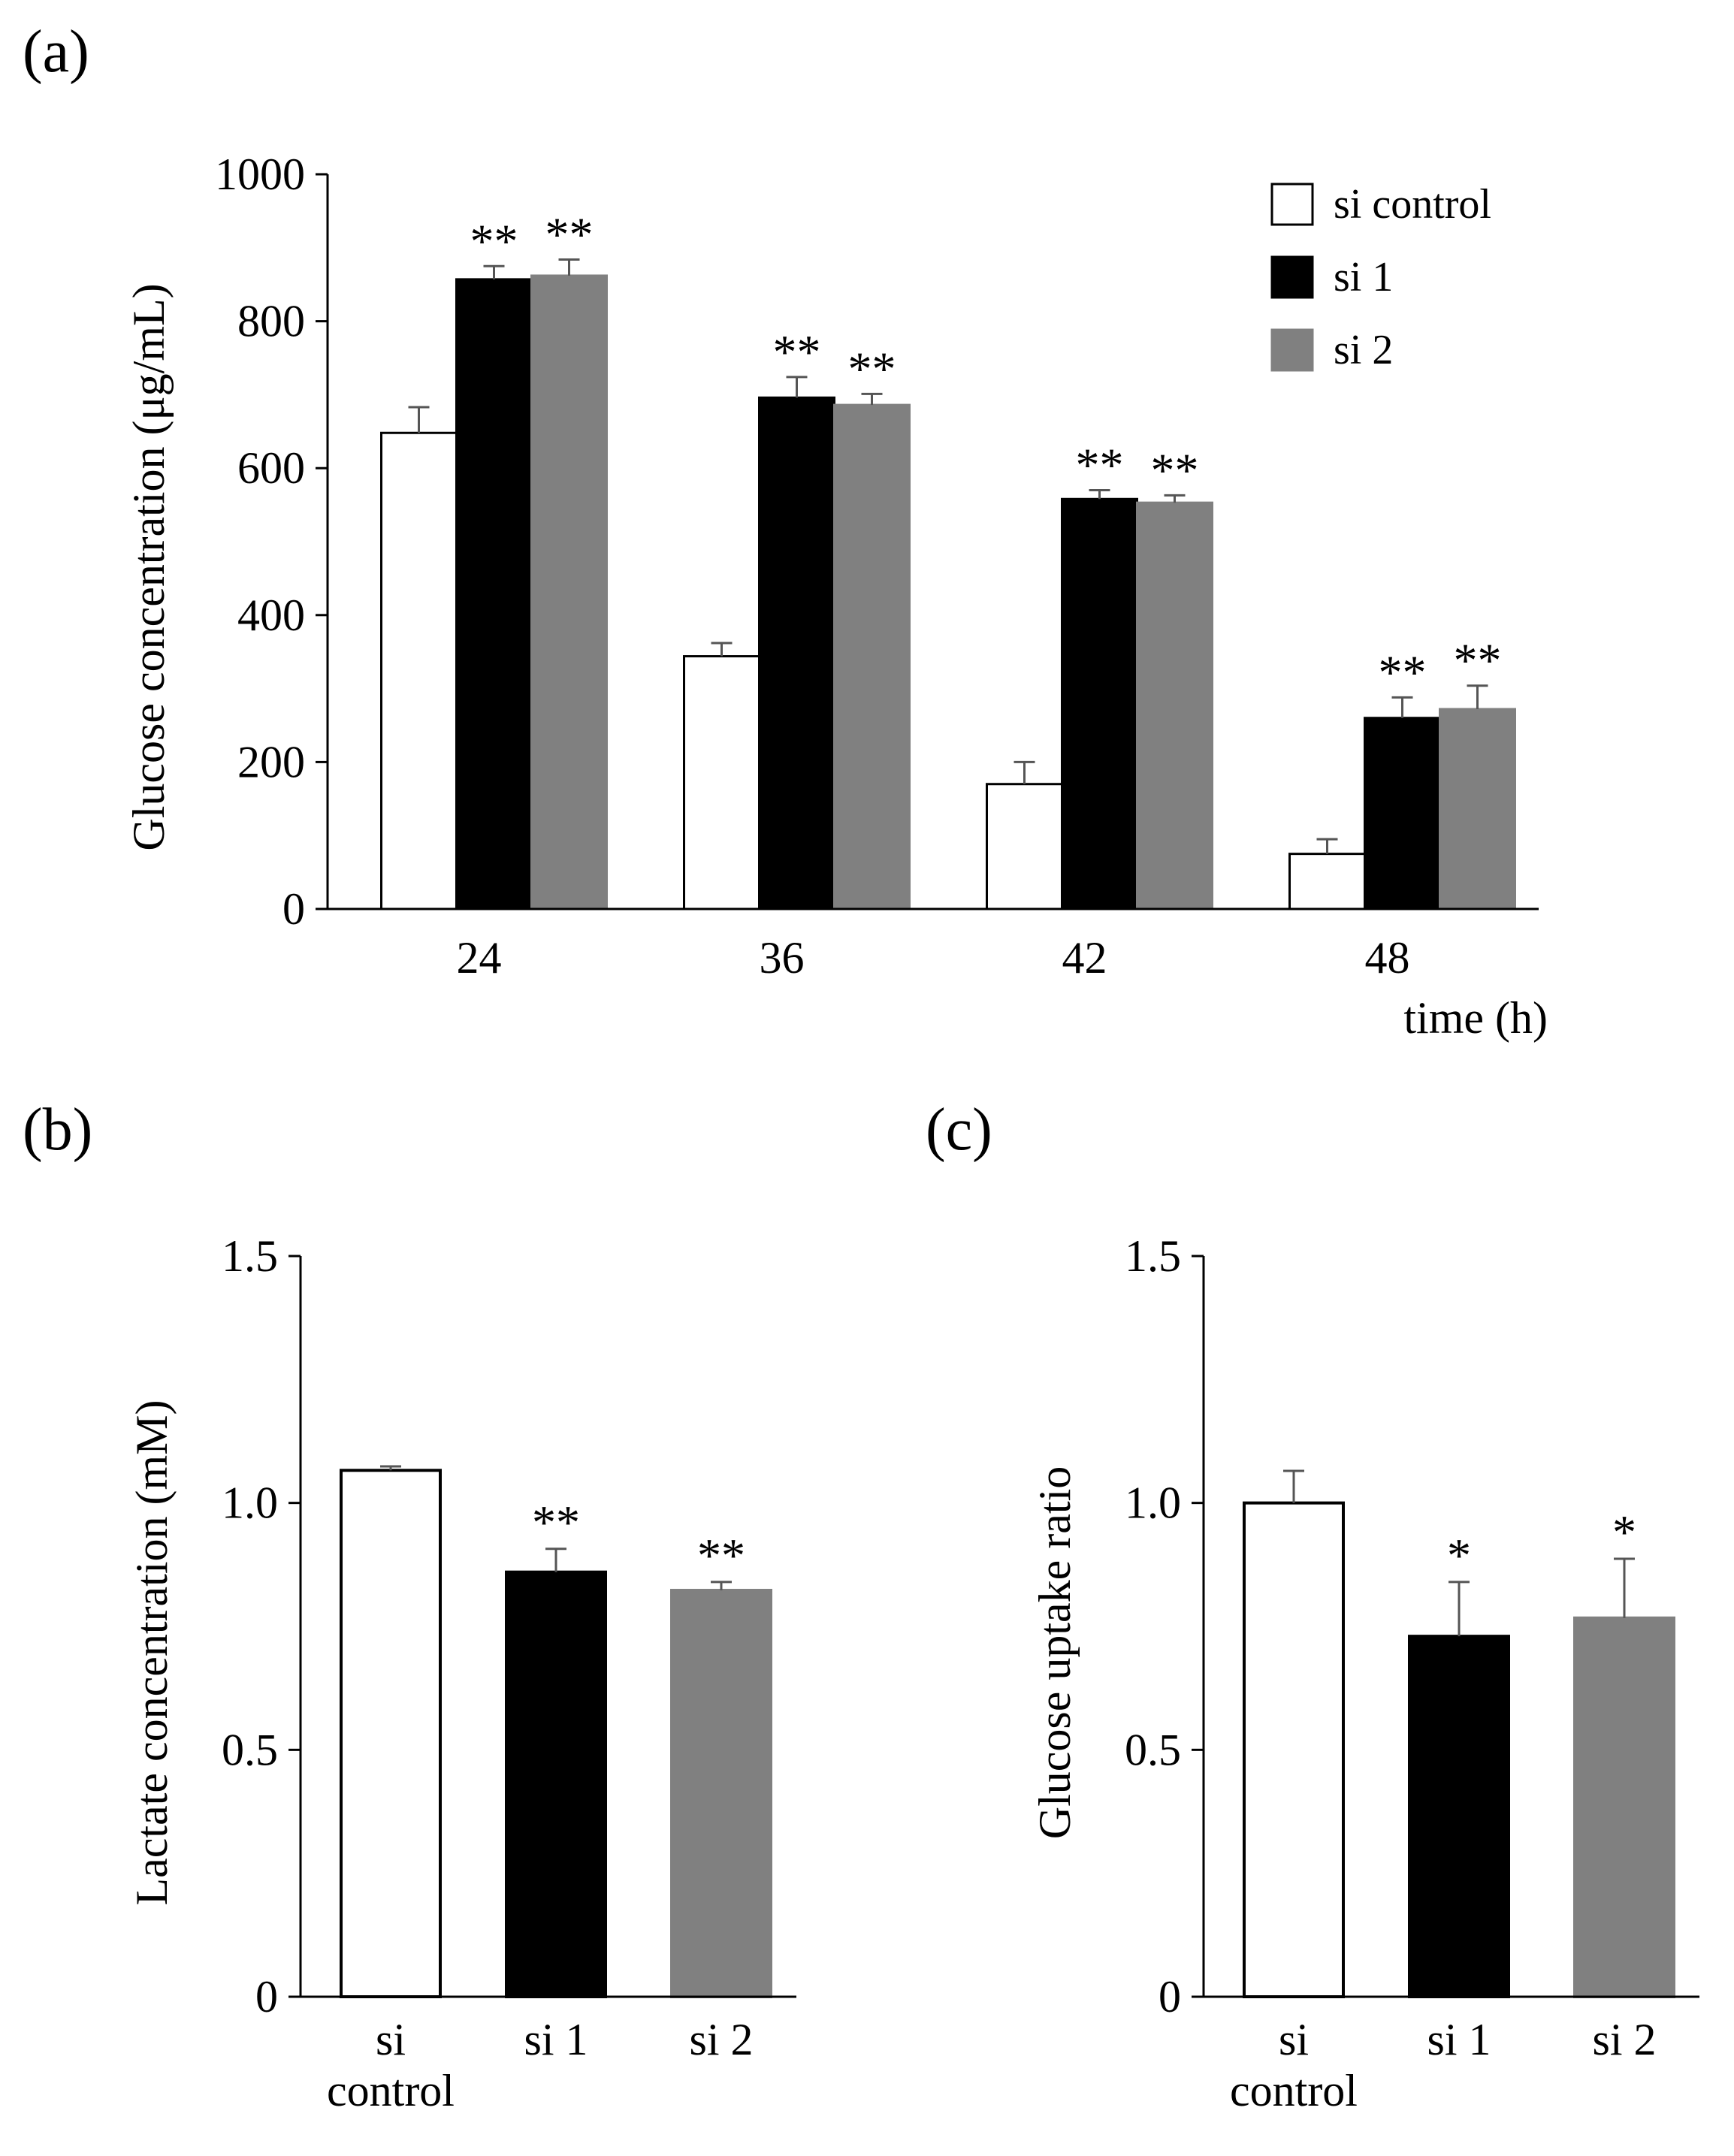 This screenshot has height=2156, width=1734. I want to click on axes-c: 0 0.5 1.0 1.5 si control si 1 si 2, so click(1412, 1673).